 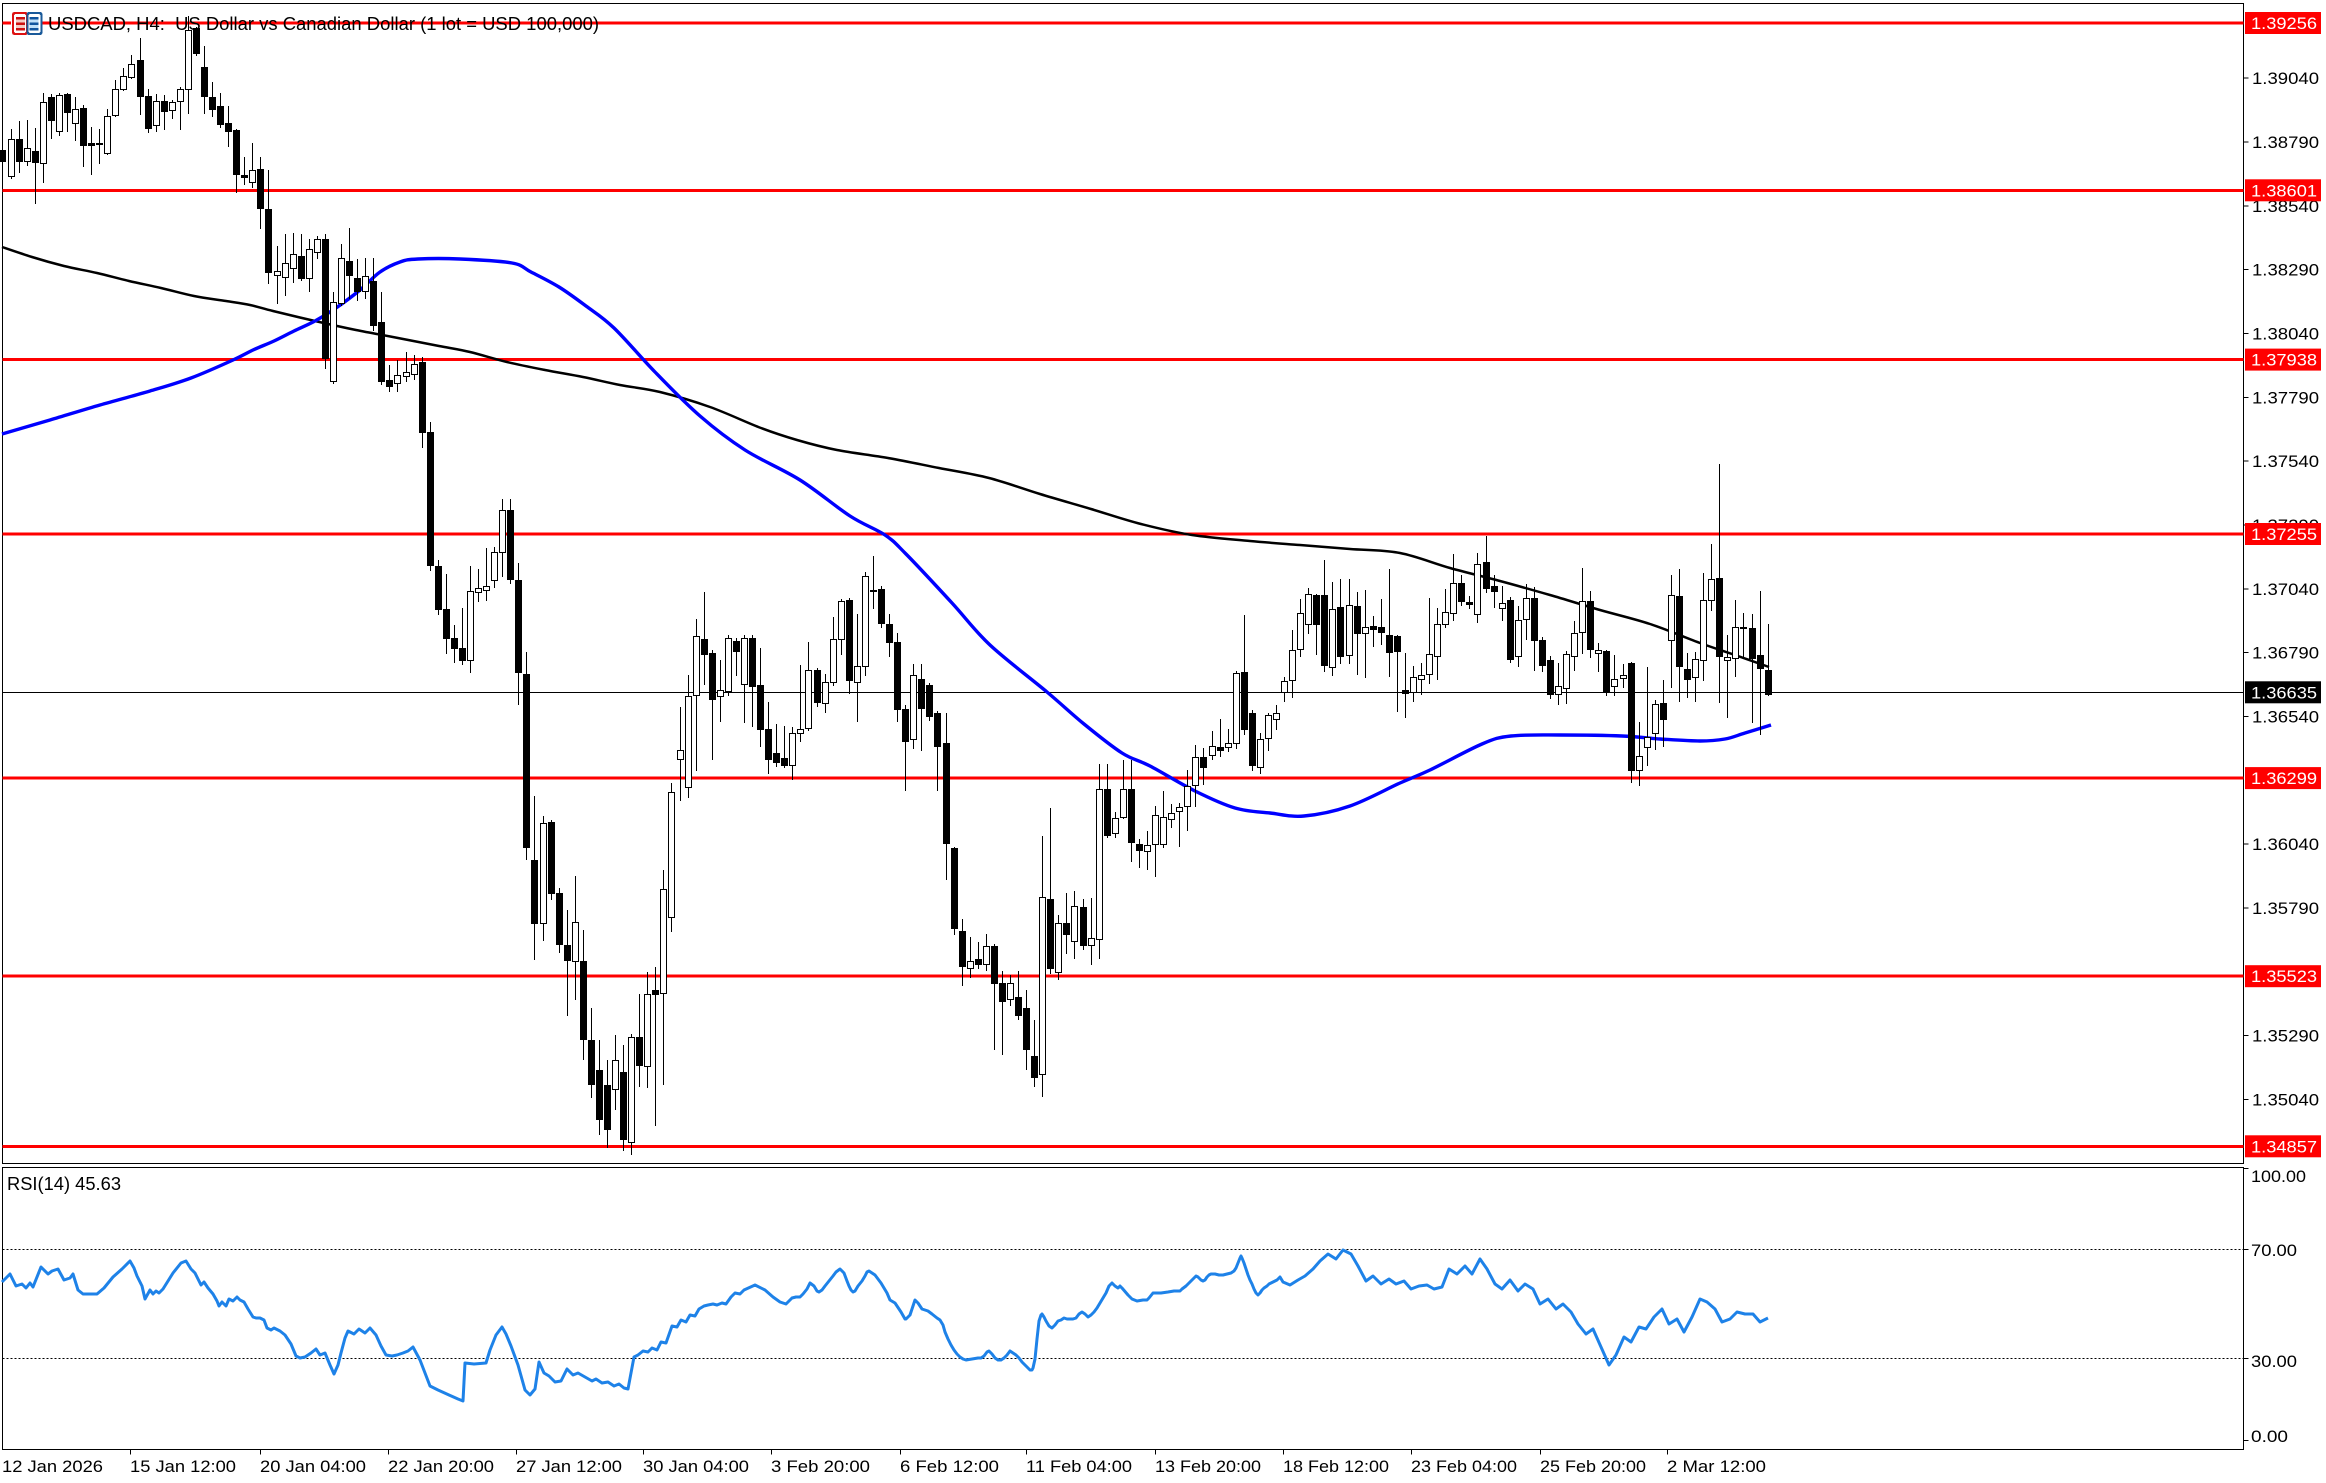 I want to click on svg-text: 1.39040, so click(x=2285, y=78).